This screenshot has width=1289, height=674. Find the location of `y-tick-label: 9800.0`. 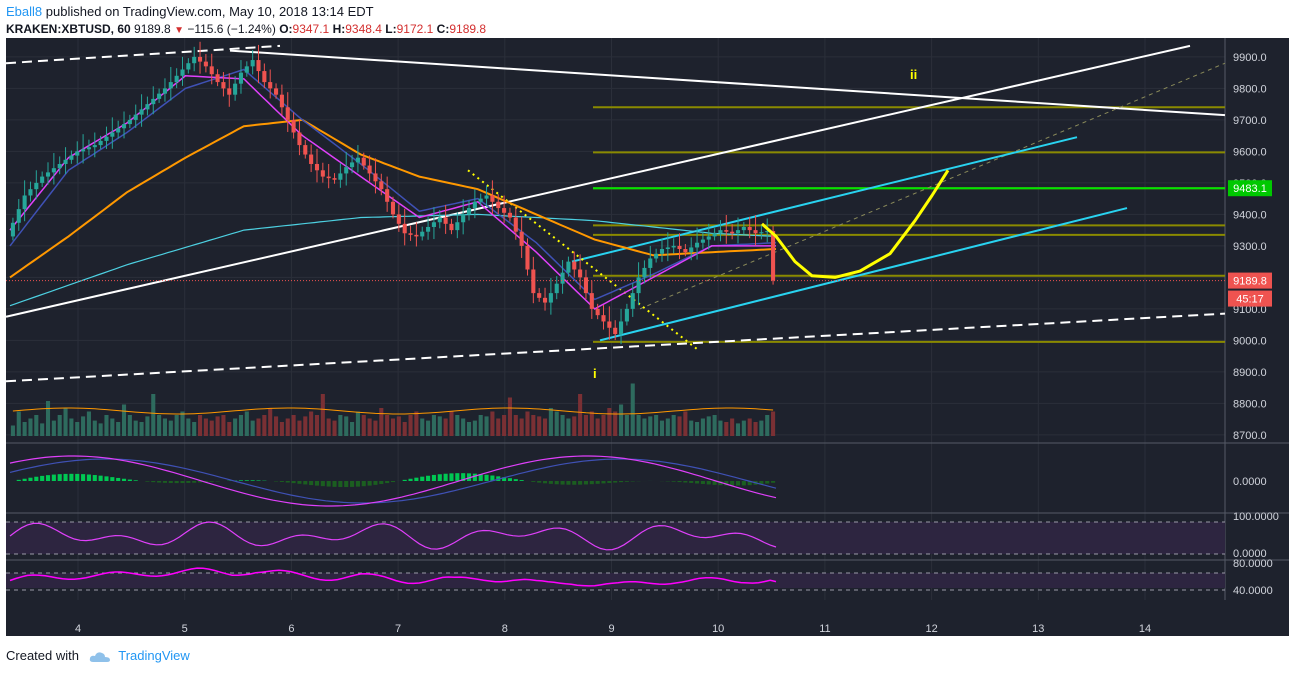

y-tick-label: 9800.0 is located at coordinates (1250, 89).